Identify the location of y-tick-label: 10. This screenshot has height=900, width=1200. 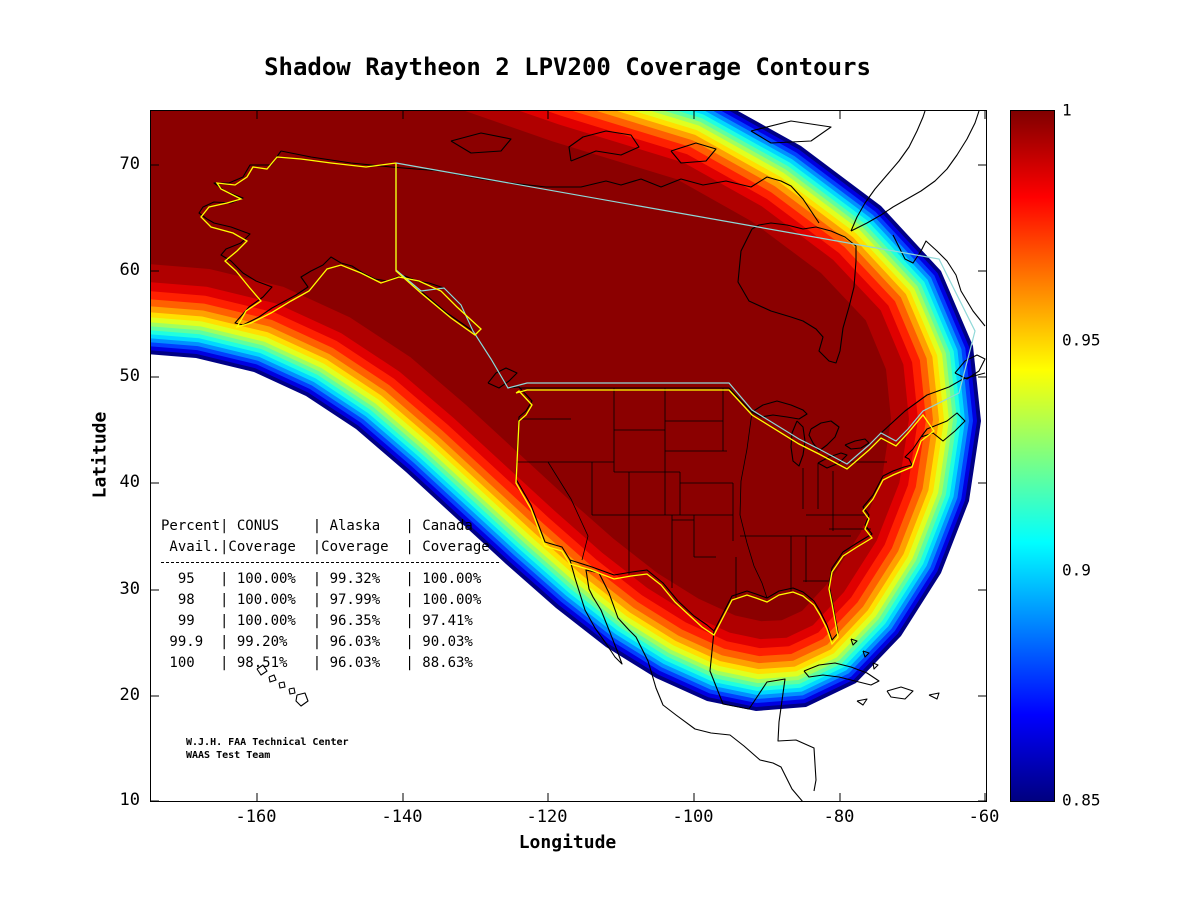
(129, 800).